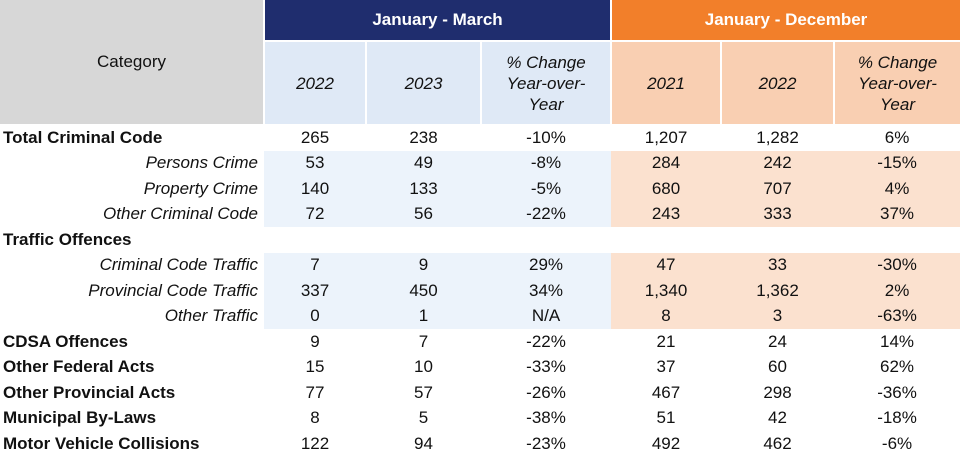  Describe the element at coordinates (666, 367) in the screenshot. I see `table-cell: 37` at that location.